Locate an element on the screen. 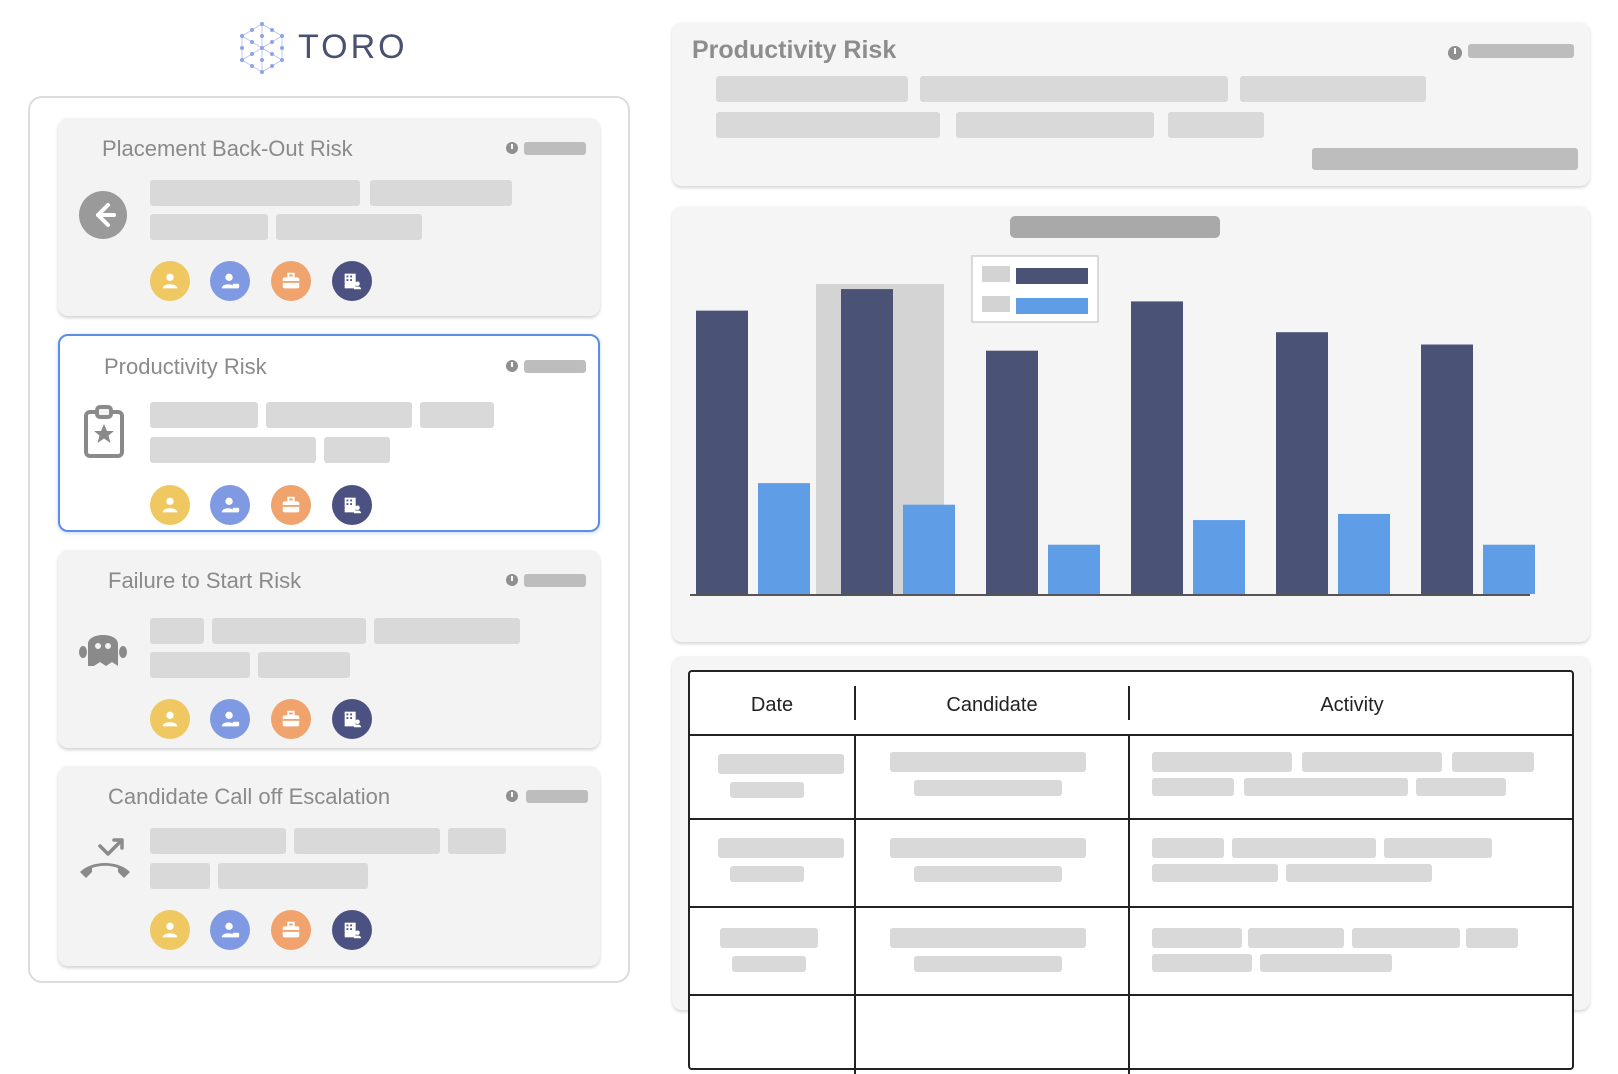 The image size is (1618, 1074). column-header-activity: Activity is located at coordinates (1352, 705).